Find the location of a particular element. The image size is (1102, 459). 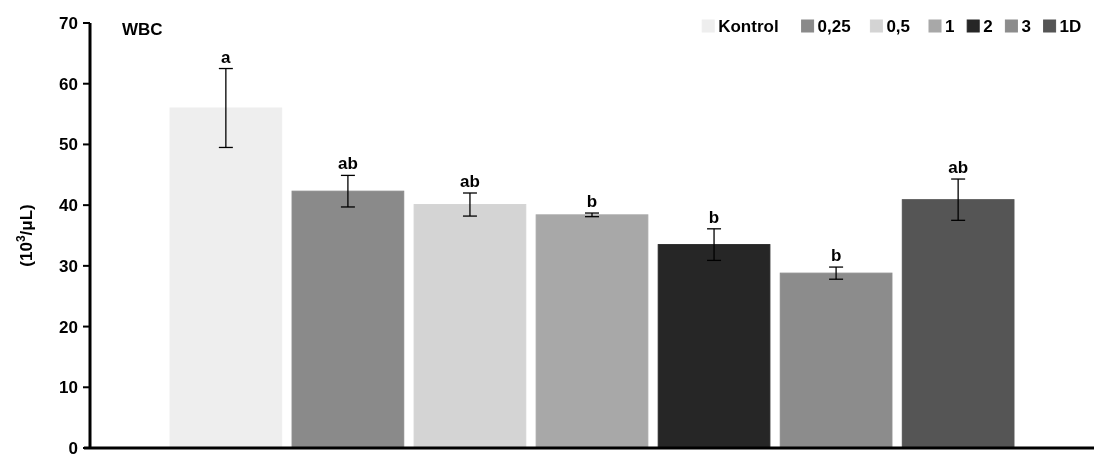

data-label: a is located at coordinates (226, 57).